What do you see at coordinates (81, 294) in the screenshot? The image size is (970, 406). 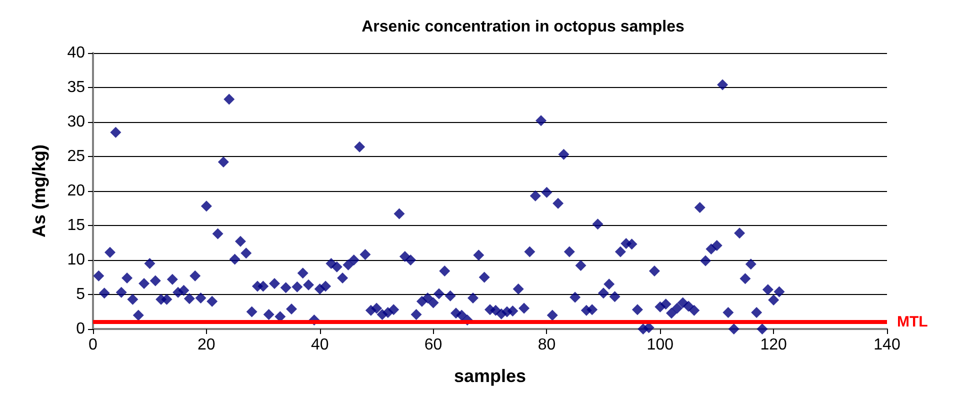 I see `y-tick-label: 5` at bounding box center [81, 294].